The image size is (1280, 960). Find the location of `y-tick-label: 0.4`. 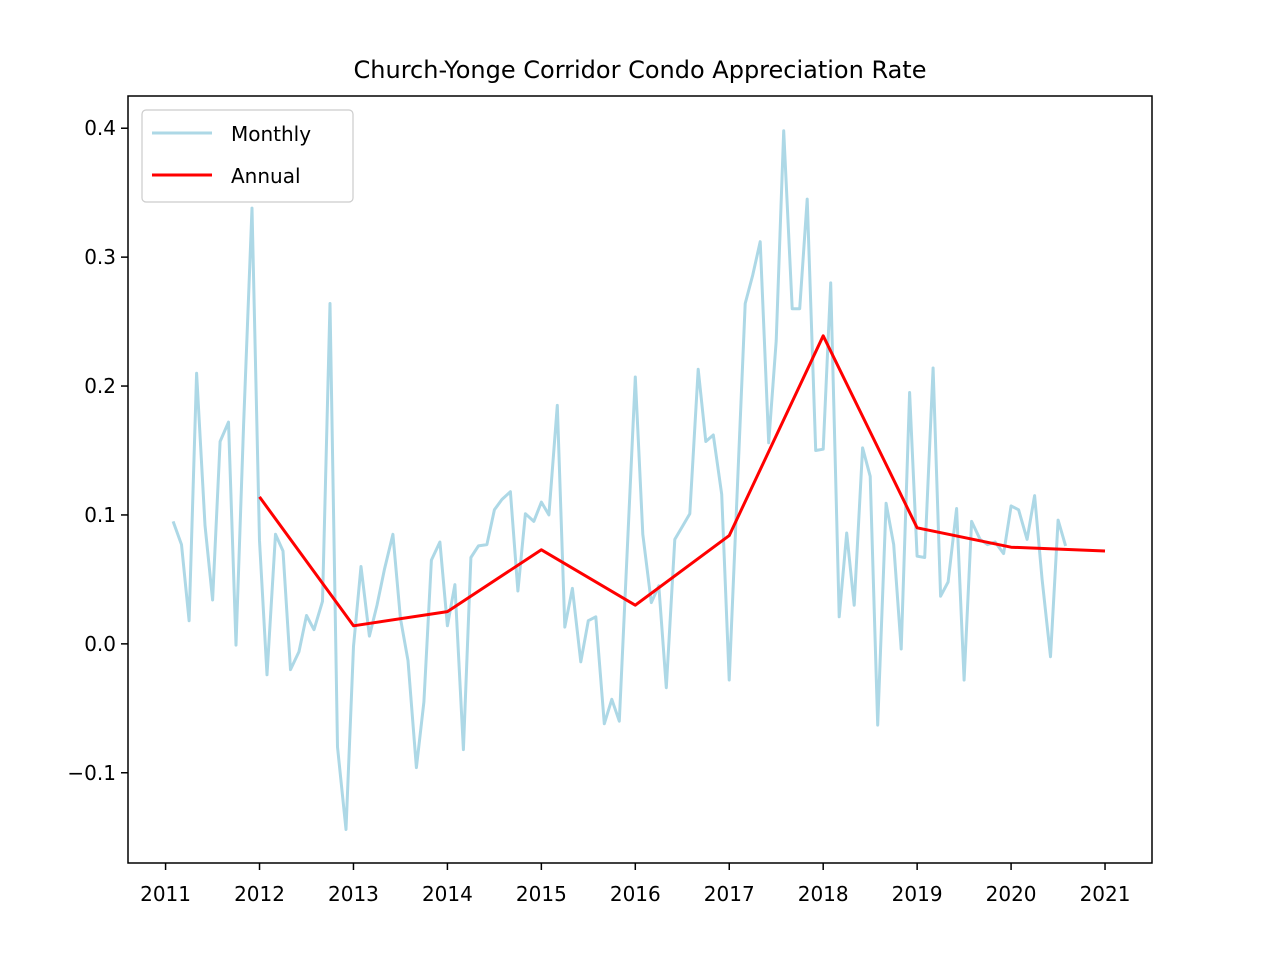

y-tick-label: 0.4 is located at coordinates (100, 128).